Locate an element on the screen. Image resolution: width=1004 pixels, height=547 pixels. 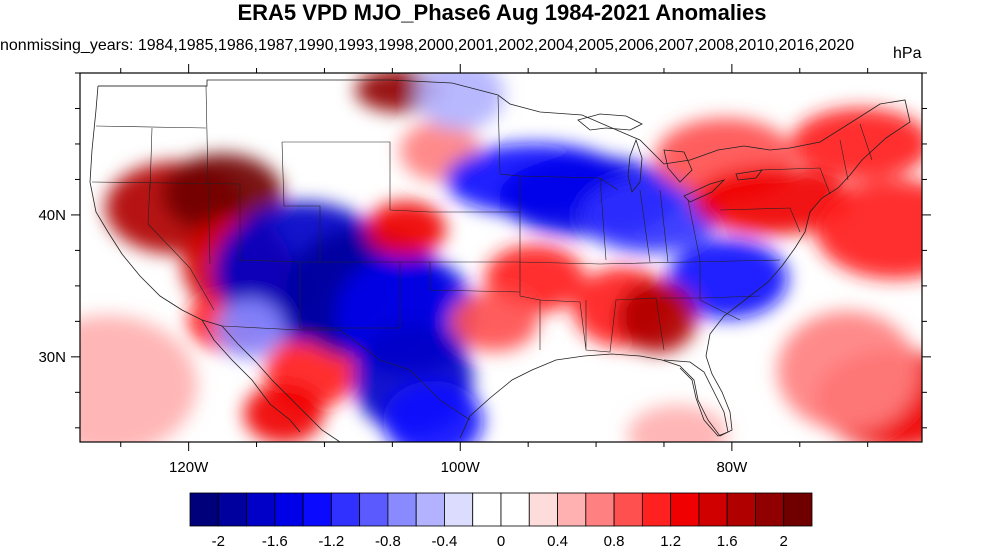
baja-peninsula is located at coordinates (251, 376).